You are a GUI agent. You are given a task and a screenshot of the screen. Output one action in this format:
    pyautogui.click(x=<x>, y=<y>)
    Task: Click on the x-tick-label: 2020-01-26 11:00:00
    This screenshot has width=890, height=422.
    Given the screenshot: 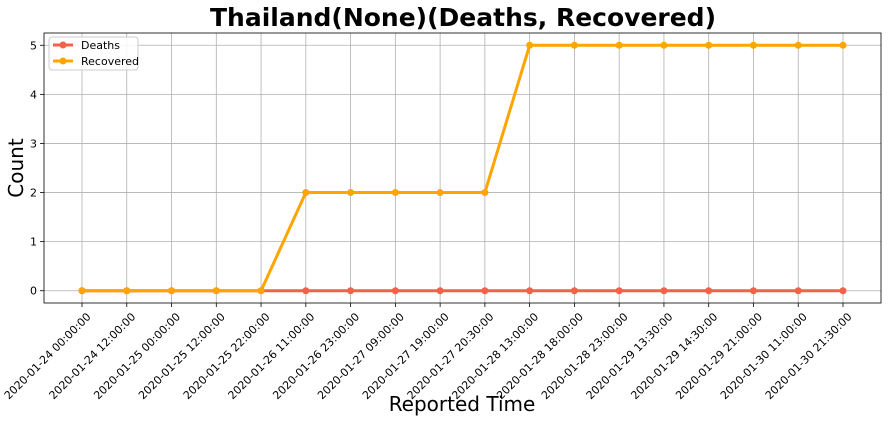 What is the action you would take?
    pyautogui.click(x=272, y=356)
    